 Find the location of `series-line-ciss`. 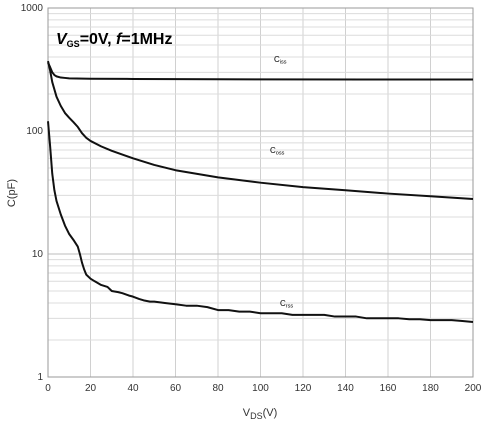

series-line-ciss is located at coordinates (260, 71).